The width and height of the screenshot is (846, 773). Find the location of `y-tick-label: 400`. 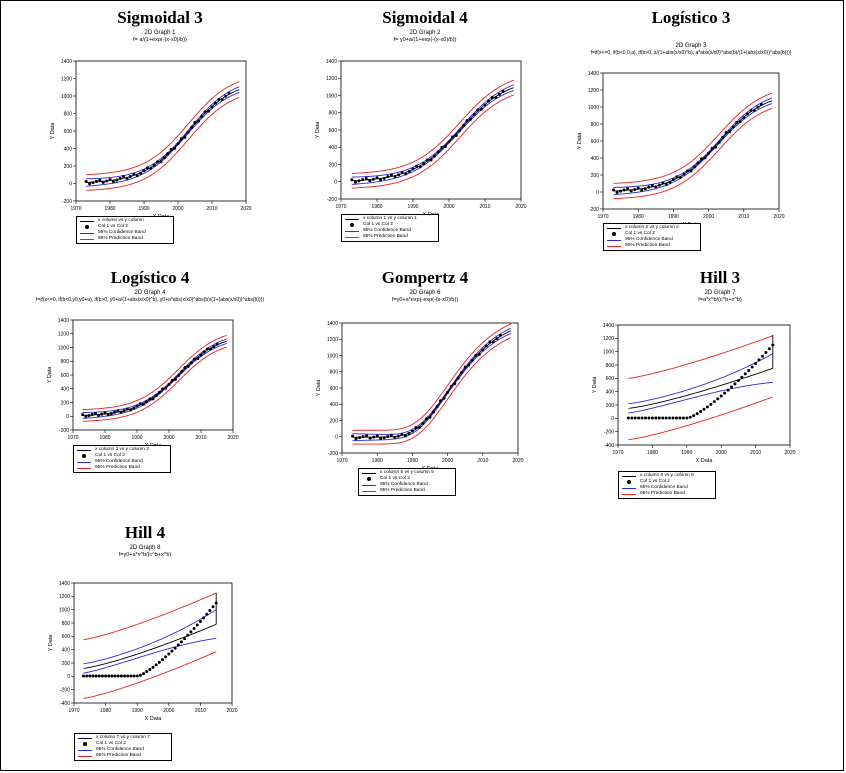

y-tick-label: 400 is located at coordinates (66, 650).